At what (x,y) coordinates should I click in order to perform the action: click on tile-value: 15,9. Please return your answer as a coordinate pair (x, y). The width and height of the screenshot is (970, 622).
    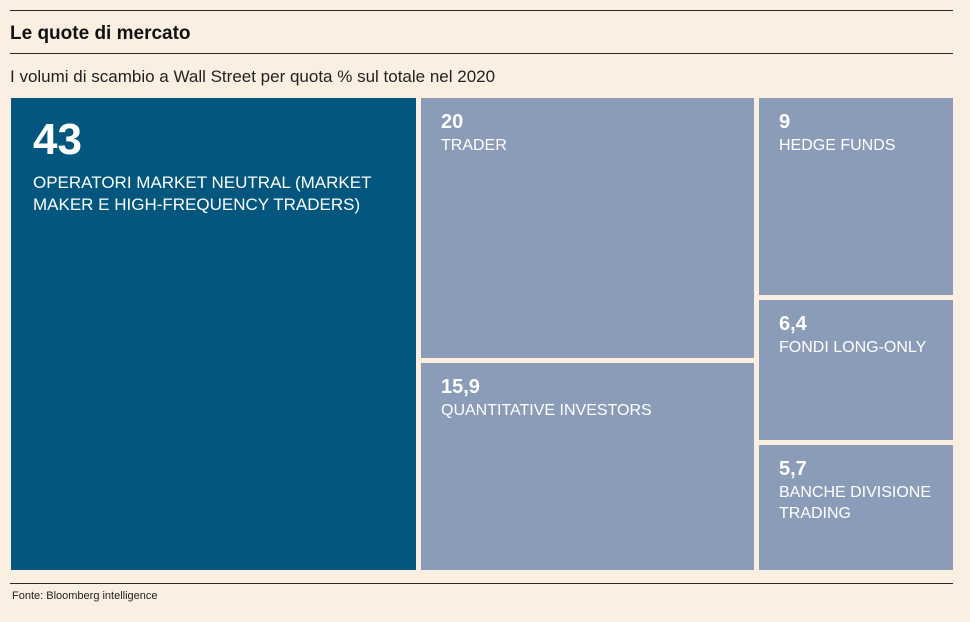
    Looking at the image, I should click on (460, 387).